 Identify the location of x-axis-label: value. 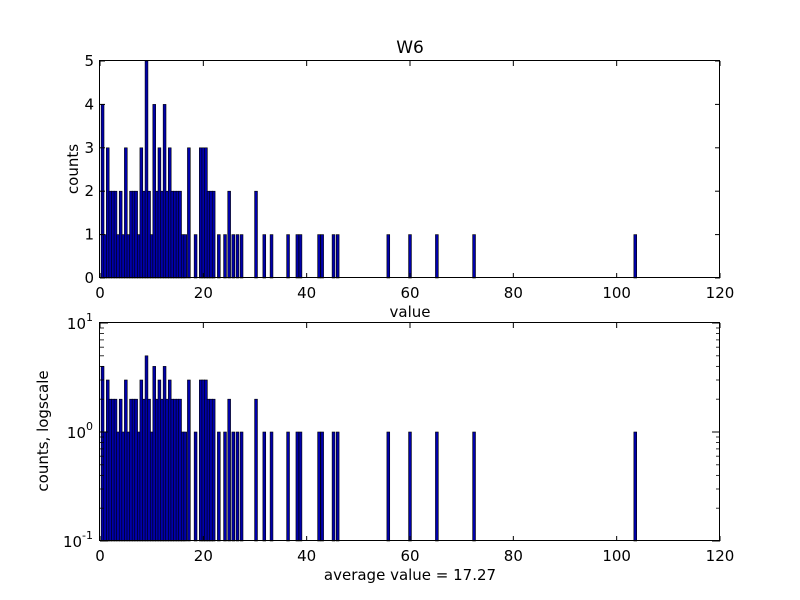
(410, 312).